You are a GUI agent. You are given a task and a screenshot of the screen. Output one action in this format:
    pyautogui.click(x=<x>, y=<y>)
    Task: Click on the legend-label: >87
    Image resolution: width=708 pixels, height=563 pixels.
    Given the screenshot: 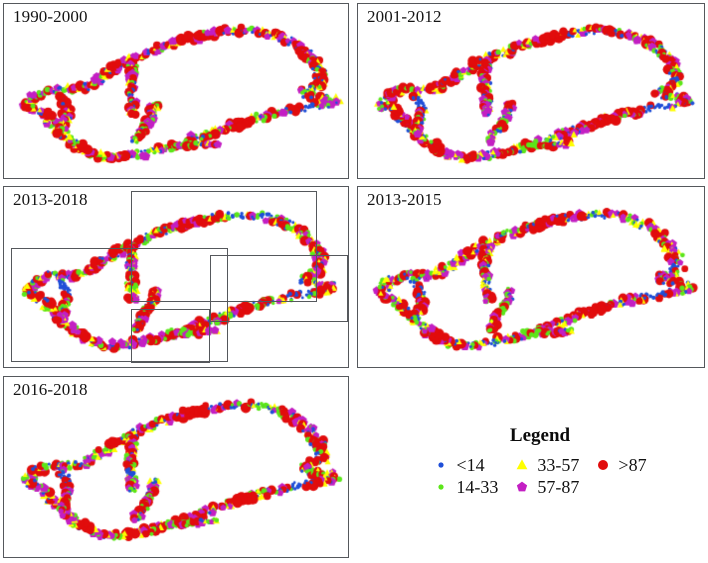 What is the action you would take?
    pyautogui.click(x=632, y=465)
    